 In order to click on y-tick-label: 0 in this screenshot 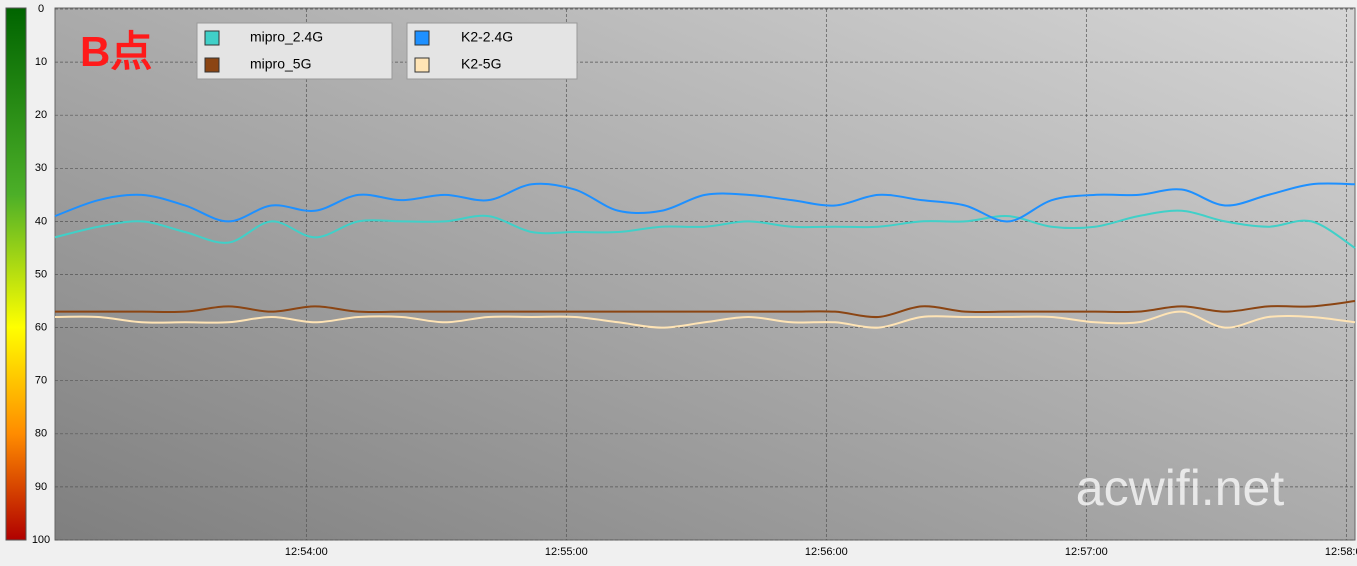, I will do `click(41, 9)`.